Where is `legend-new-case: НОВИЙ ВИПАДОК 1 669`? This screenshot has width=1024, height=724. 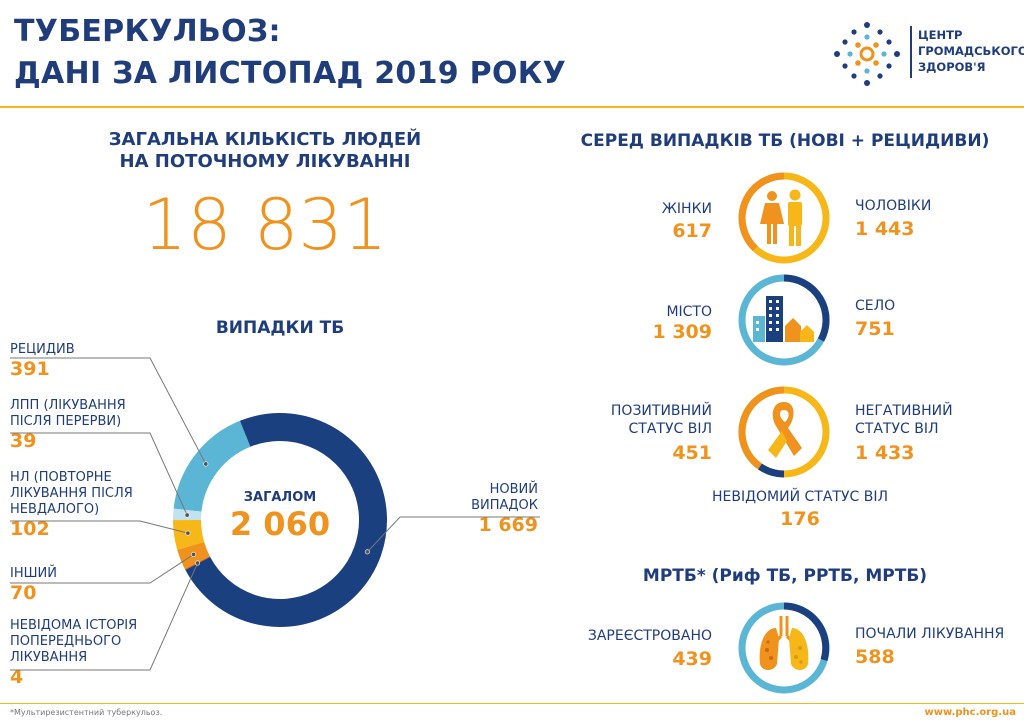
legend-new-case: НОВИЙ ВИПАДОК 1 669 is located at coordinates (484, 509).